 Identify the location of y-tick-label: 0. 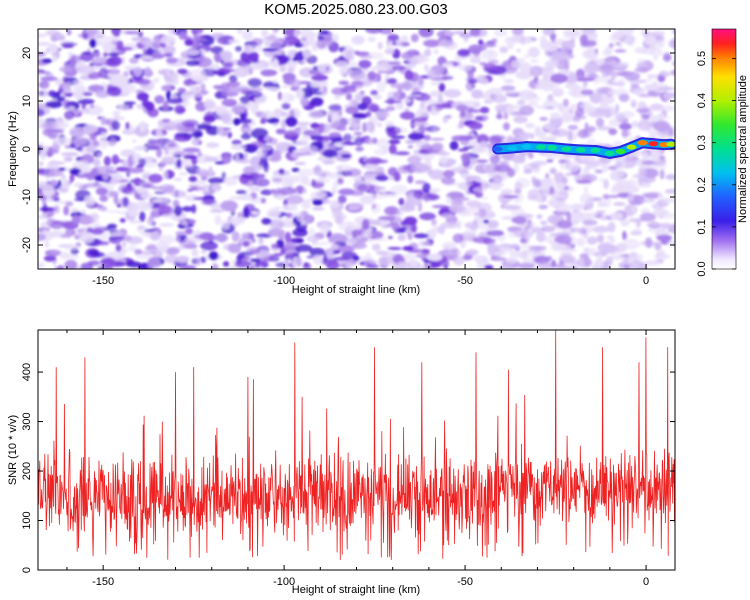
(27, 149).